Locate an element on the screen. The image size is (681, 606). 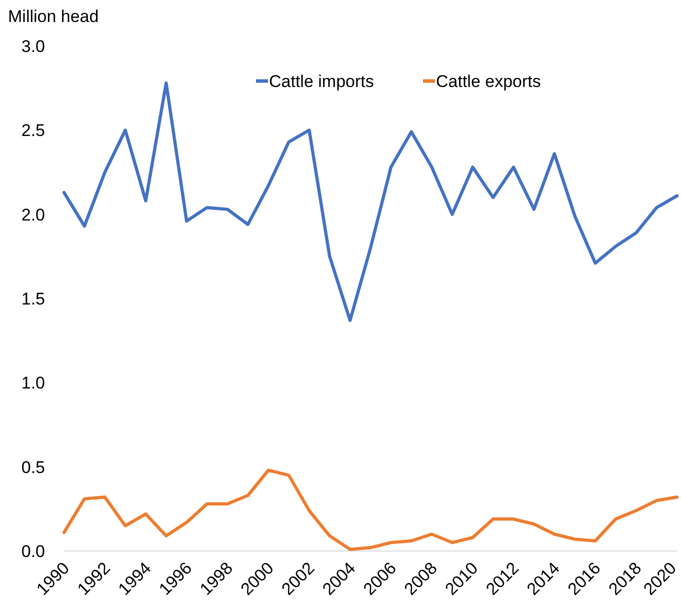
line-series is located at coordinates (370, 509).